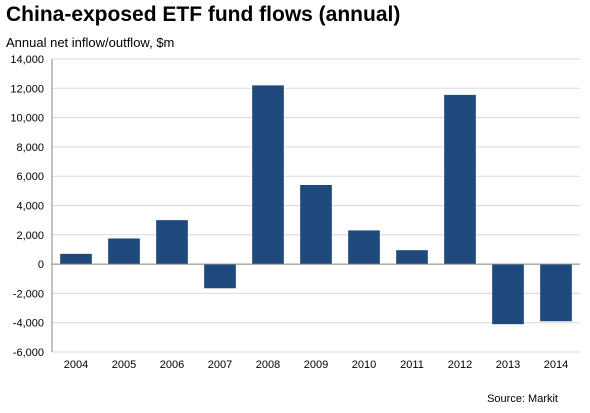  Describe the element at coordinates (124, 365) in the screenshot. I see `x-tick-label: 2005` at that location.